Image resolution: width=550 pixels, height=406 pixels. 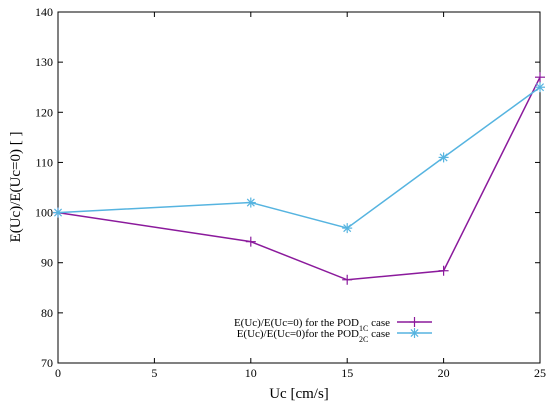 I want to click on x-tick-label: 0, so click(x=58, y=373).